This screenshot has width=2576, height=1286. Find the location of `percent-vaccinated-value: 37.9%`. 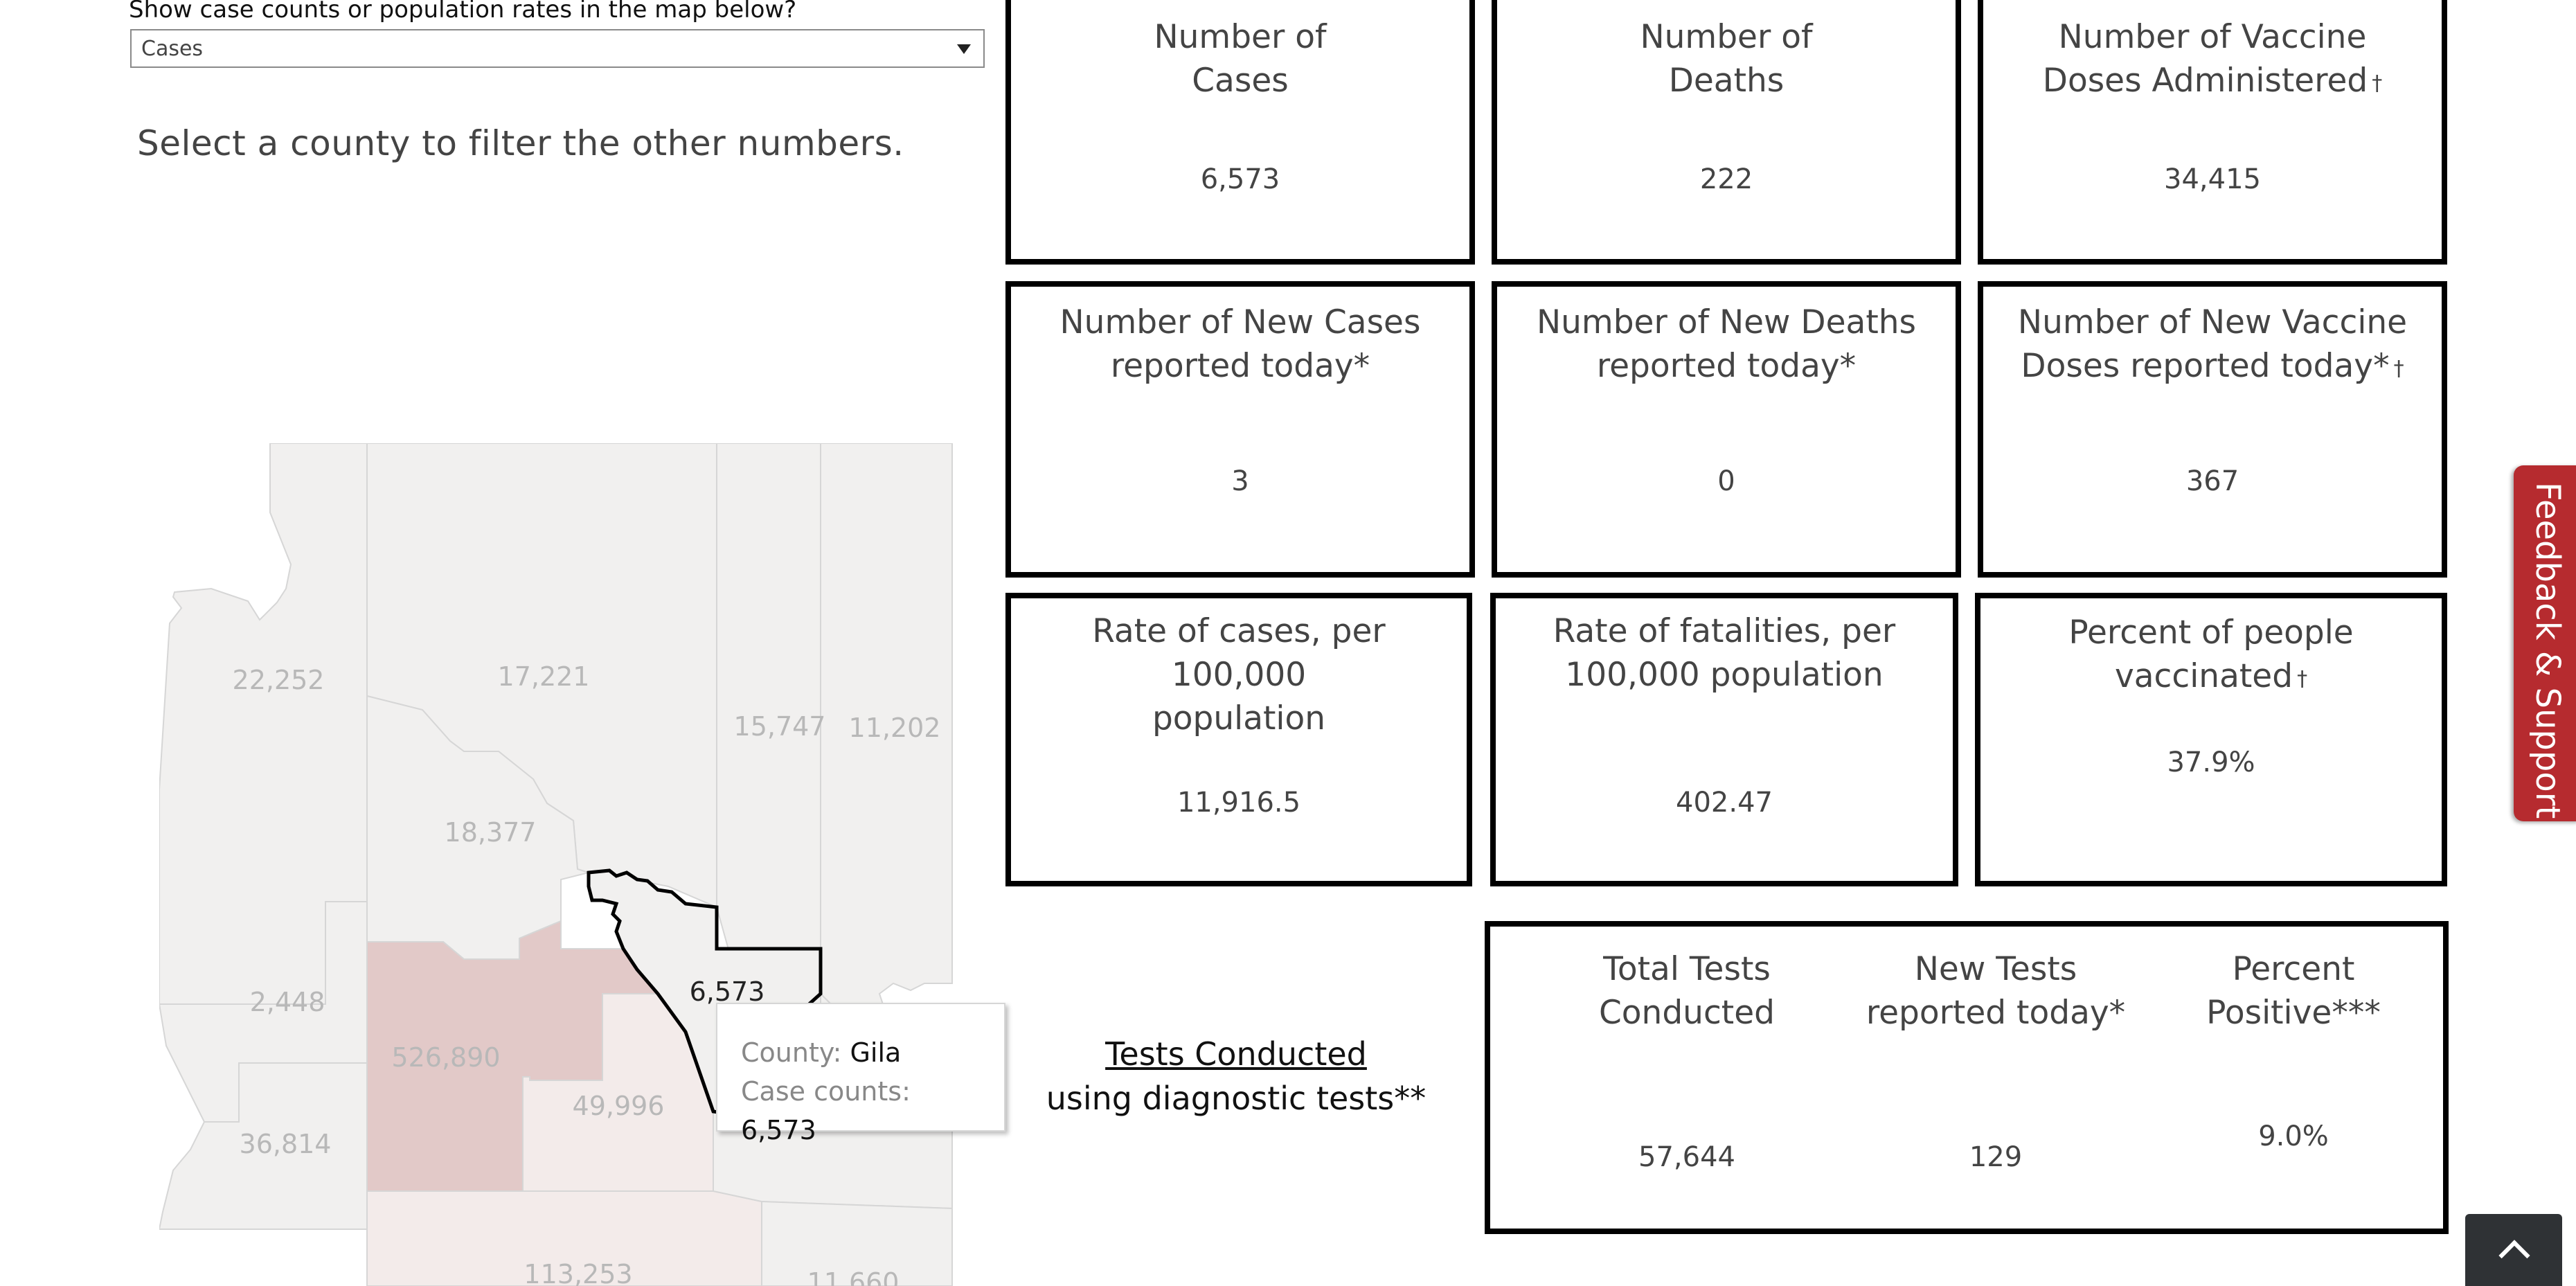

percent-vaccinated-value: 37.9% is located at coordinates (2211, 762).